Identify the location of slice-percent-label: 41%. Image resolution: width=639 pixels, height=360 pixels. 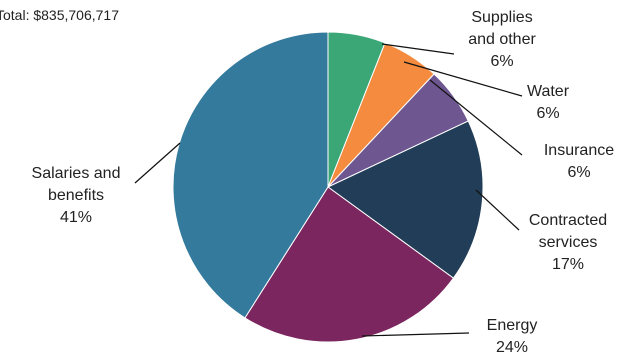
(76, 217).